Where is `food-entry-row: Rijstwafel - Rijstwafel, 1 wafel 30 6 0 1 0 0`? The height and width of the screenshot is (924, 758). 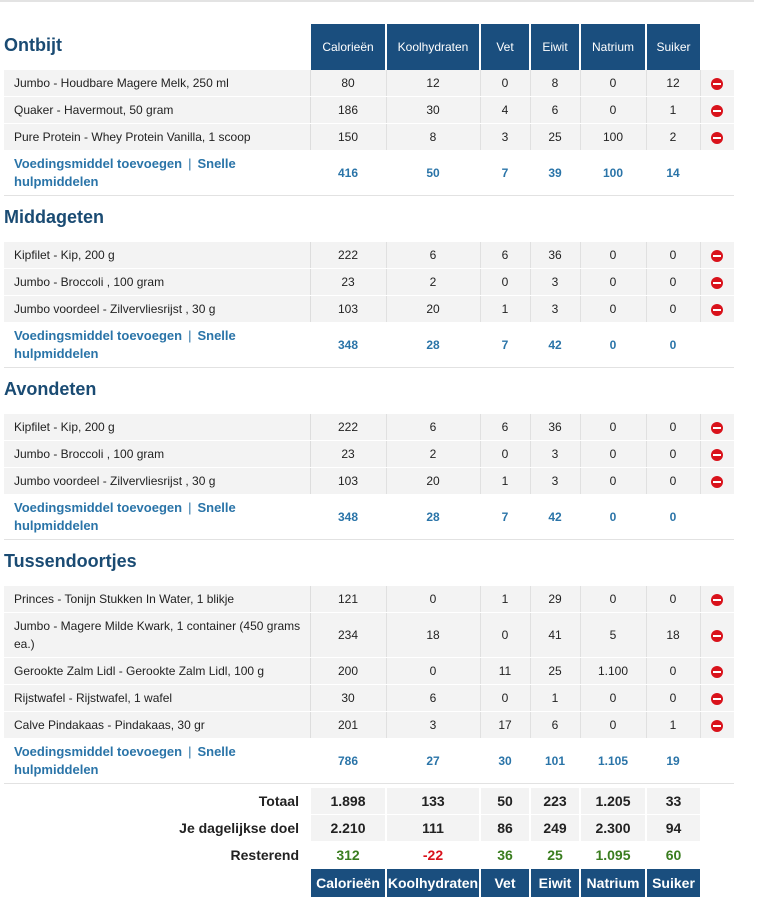 food-entry-row: Rijstwafel - Rijstwafel, 1 wafel 30 6 0 1 0 0 is located at coordinates (369, 698).